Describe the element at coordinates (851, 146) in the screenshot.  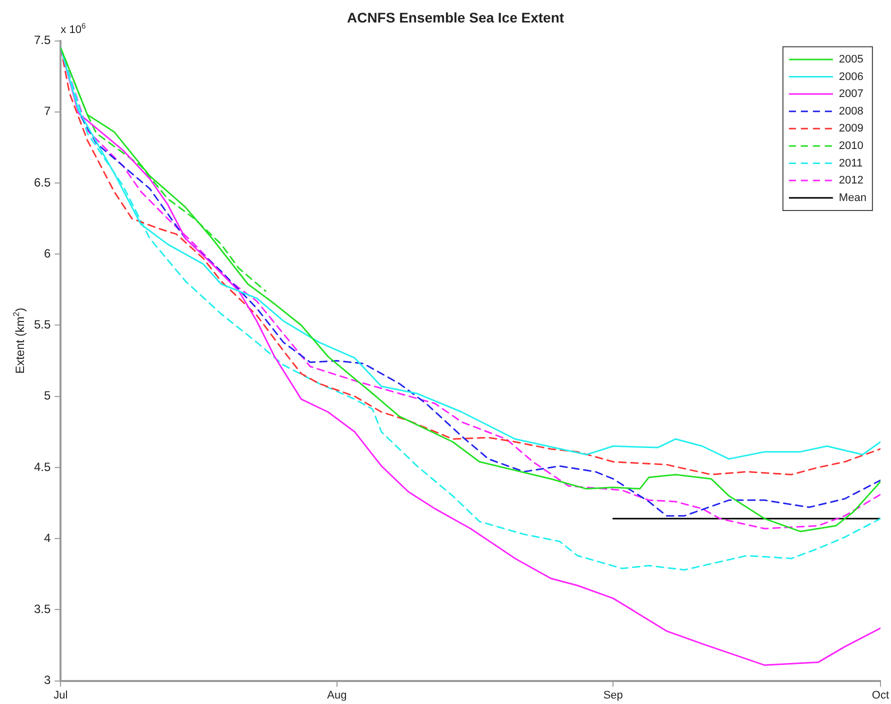
I see `legend-label: 2010` at that location.